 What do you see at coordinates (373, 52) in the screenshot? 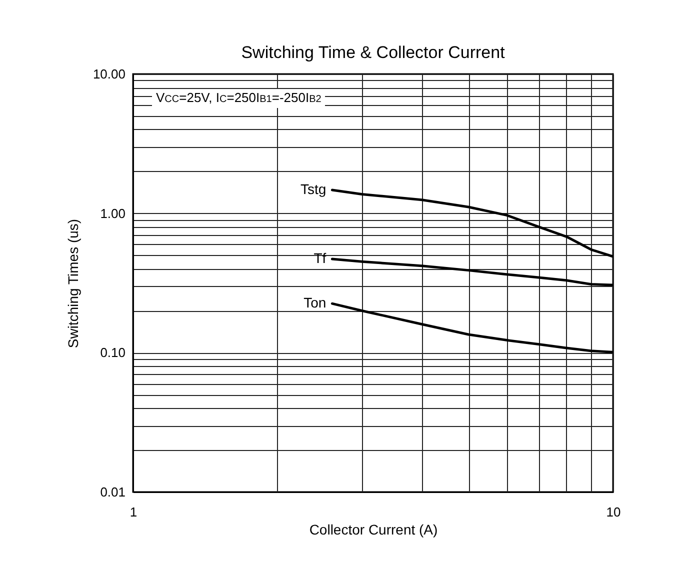
I see `chart-title: Switching Time & Collector Current` at bounding box center [373, 52].